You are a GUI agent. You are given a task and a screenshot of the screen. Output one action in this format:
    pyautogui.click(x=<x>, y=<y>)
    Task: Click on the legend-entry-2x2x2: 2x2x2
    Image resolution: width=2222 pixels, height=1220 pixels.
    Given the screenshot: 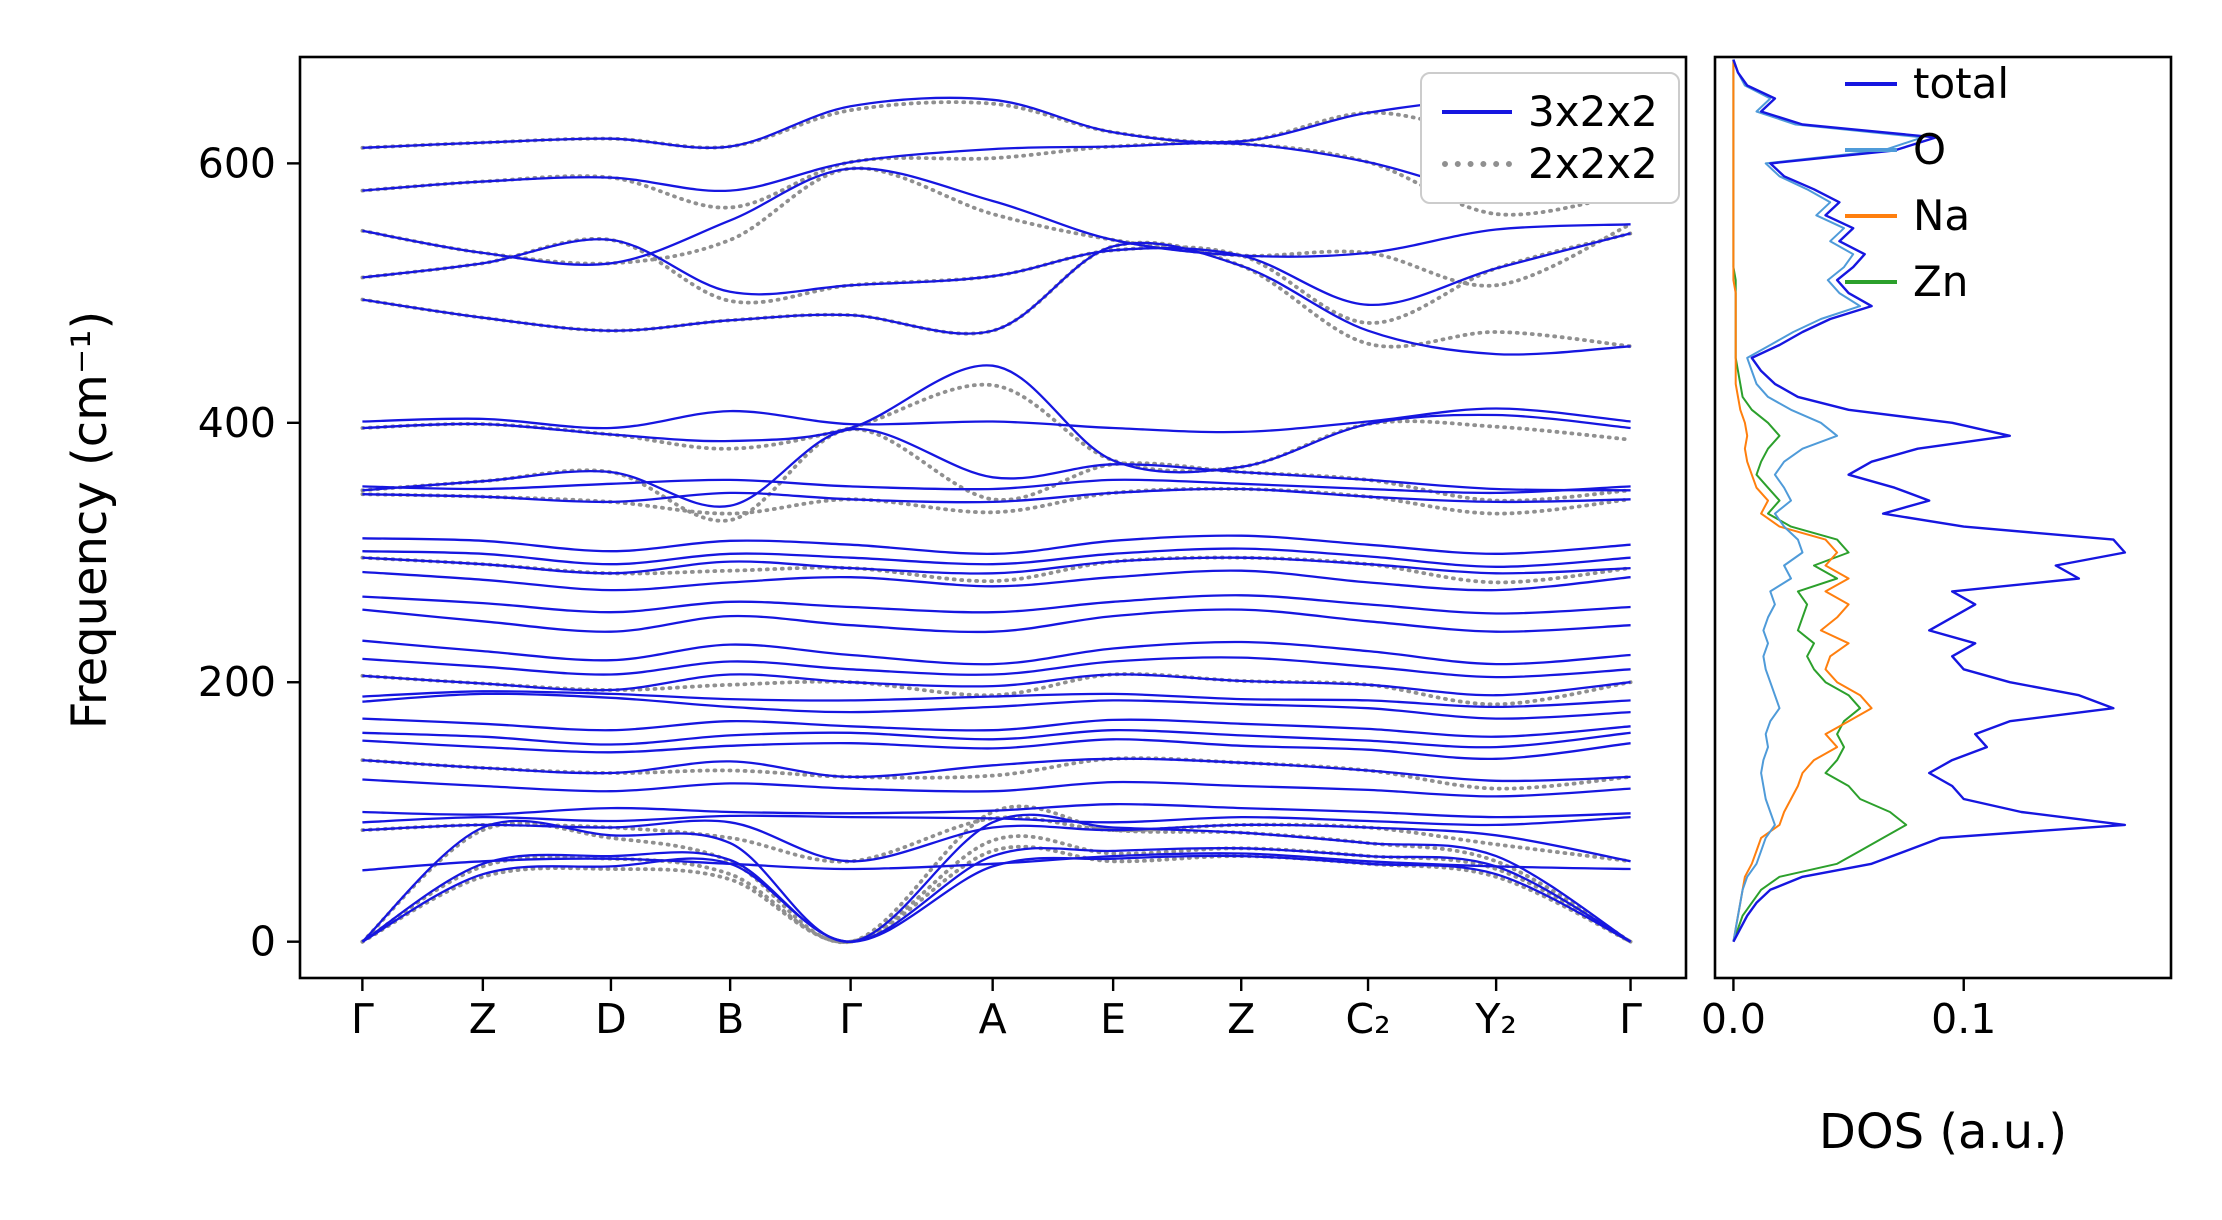 What is the action you would take?
    pyautogui.click(x=1550, y=164)
    